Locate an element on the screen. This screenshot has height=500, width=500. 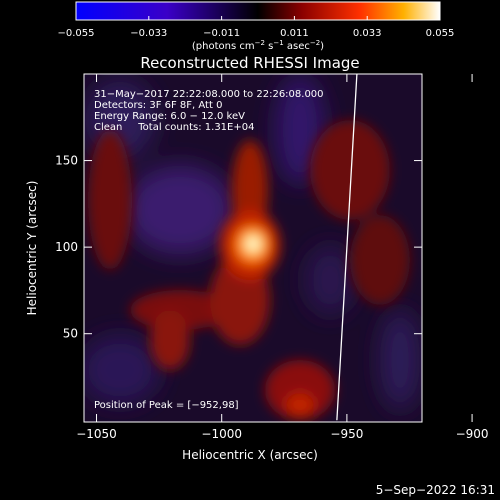
colorbar-tick-label: −0.055 is located at coordinates (75, 33).